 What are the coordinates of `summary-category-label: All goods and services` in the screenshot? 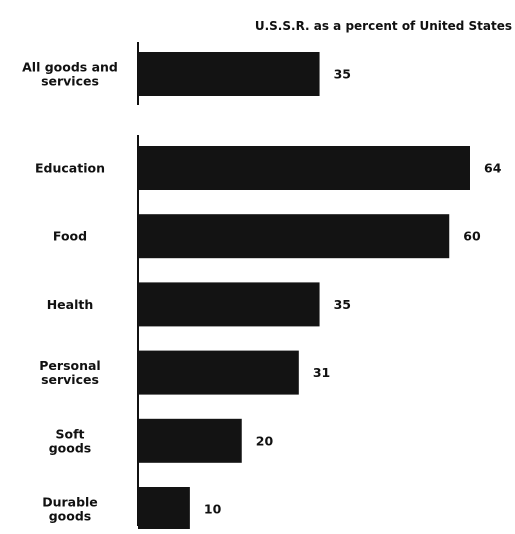 It's located at (70, 74).